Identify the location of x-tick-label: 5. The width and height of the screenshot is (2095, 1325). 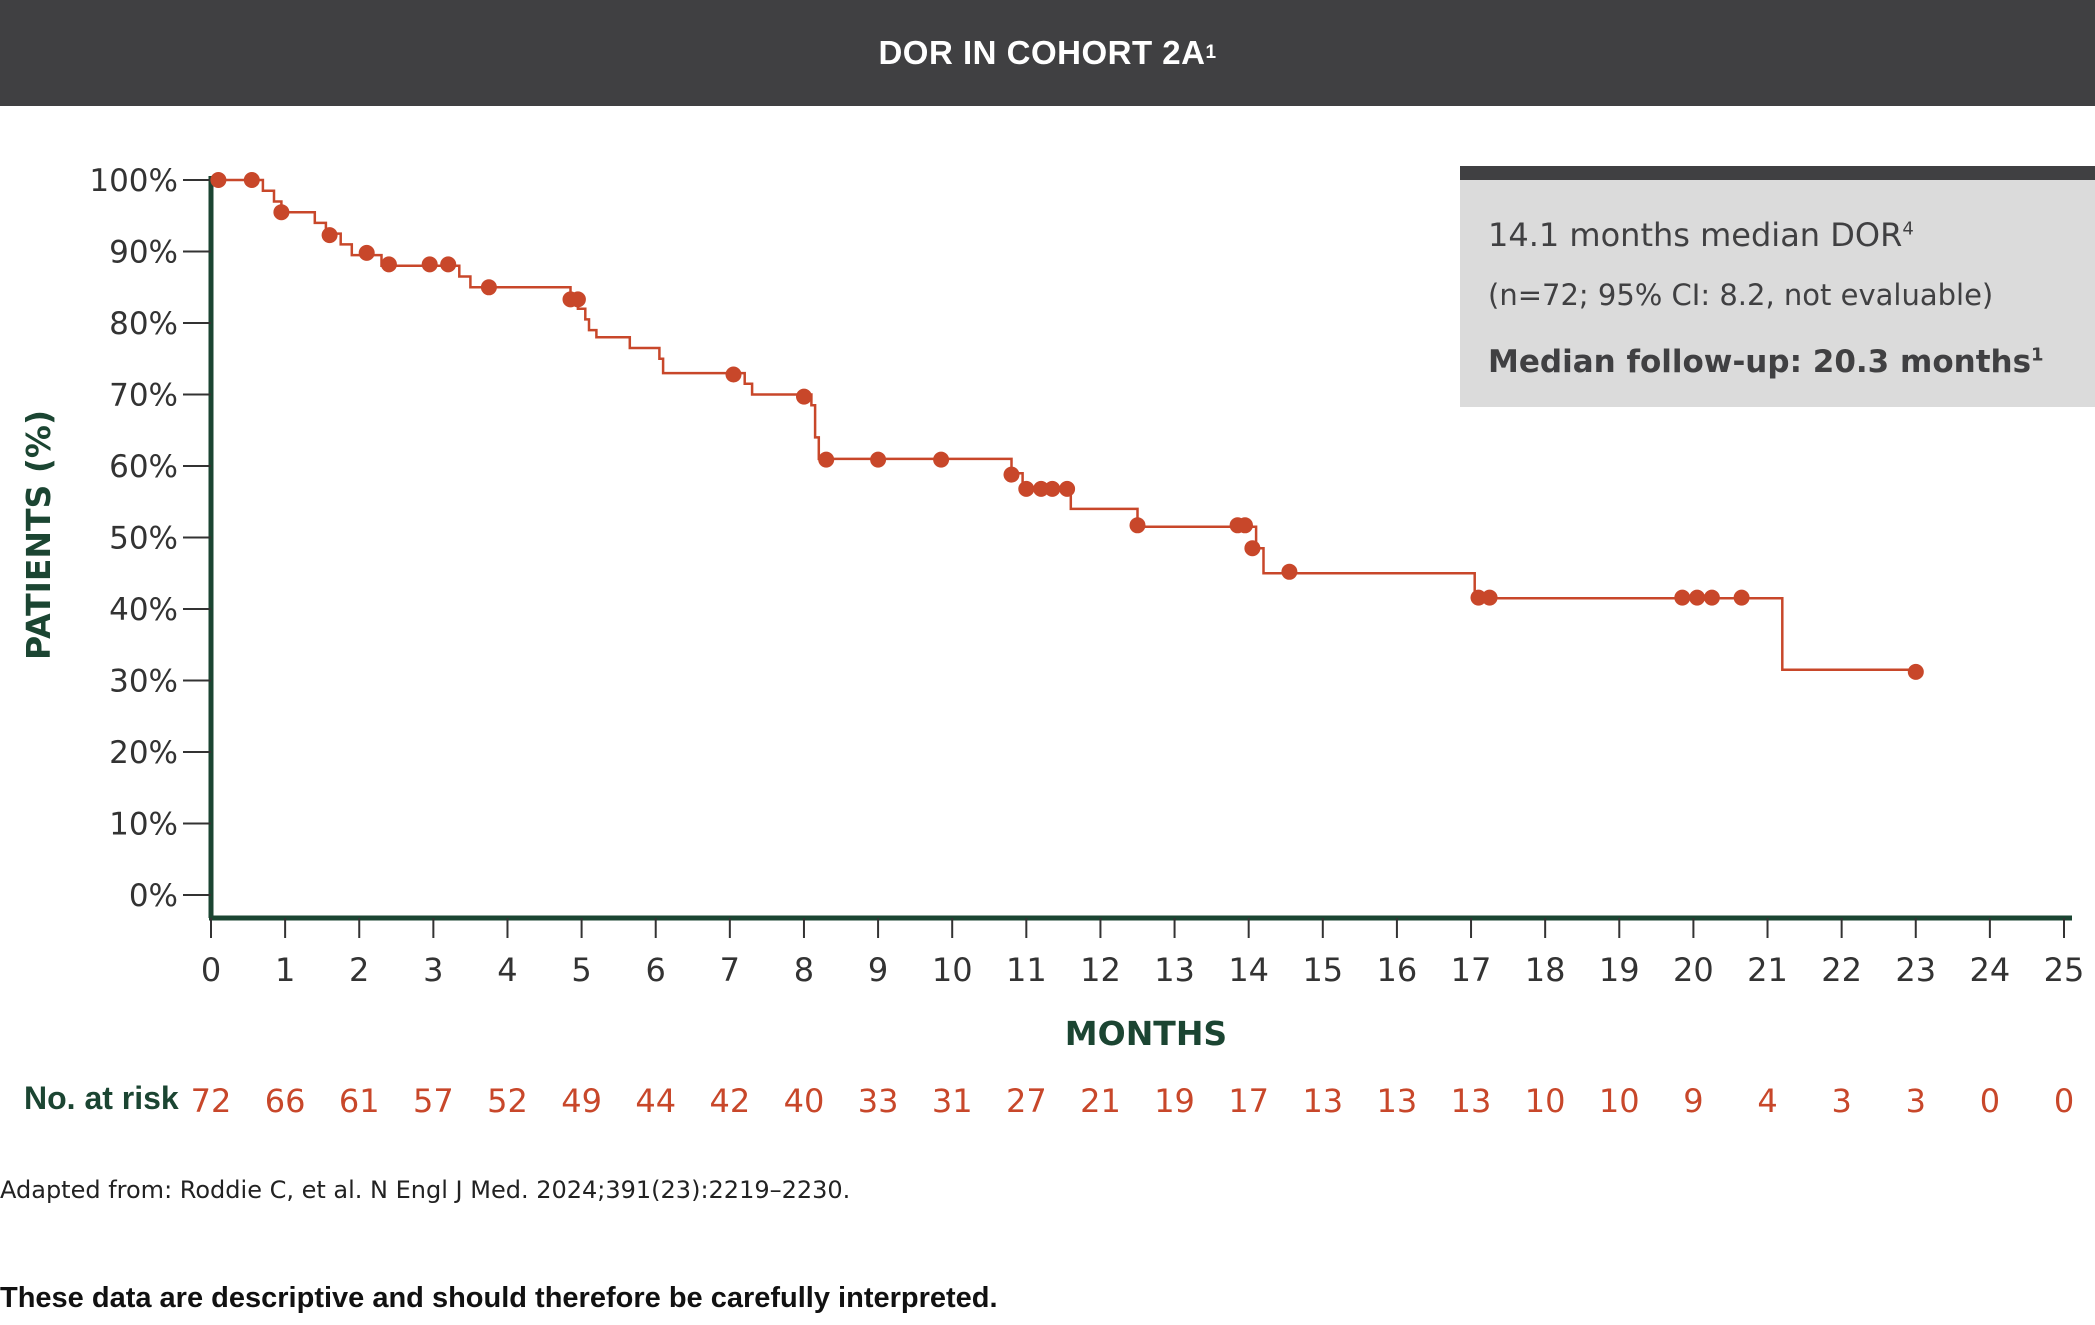
(581, 970).